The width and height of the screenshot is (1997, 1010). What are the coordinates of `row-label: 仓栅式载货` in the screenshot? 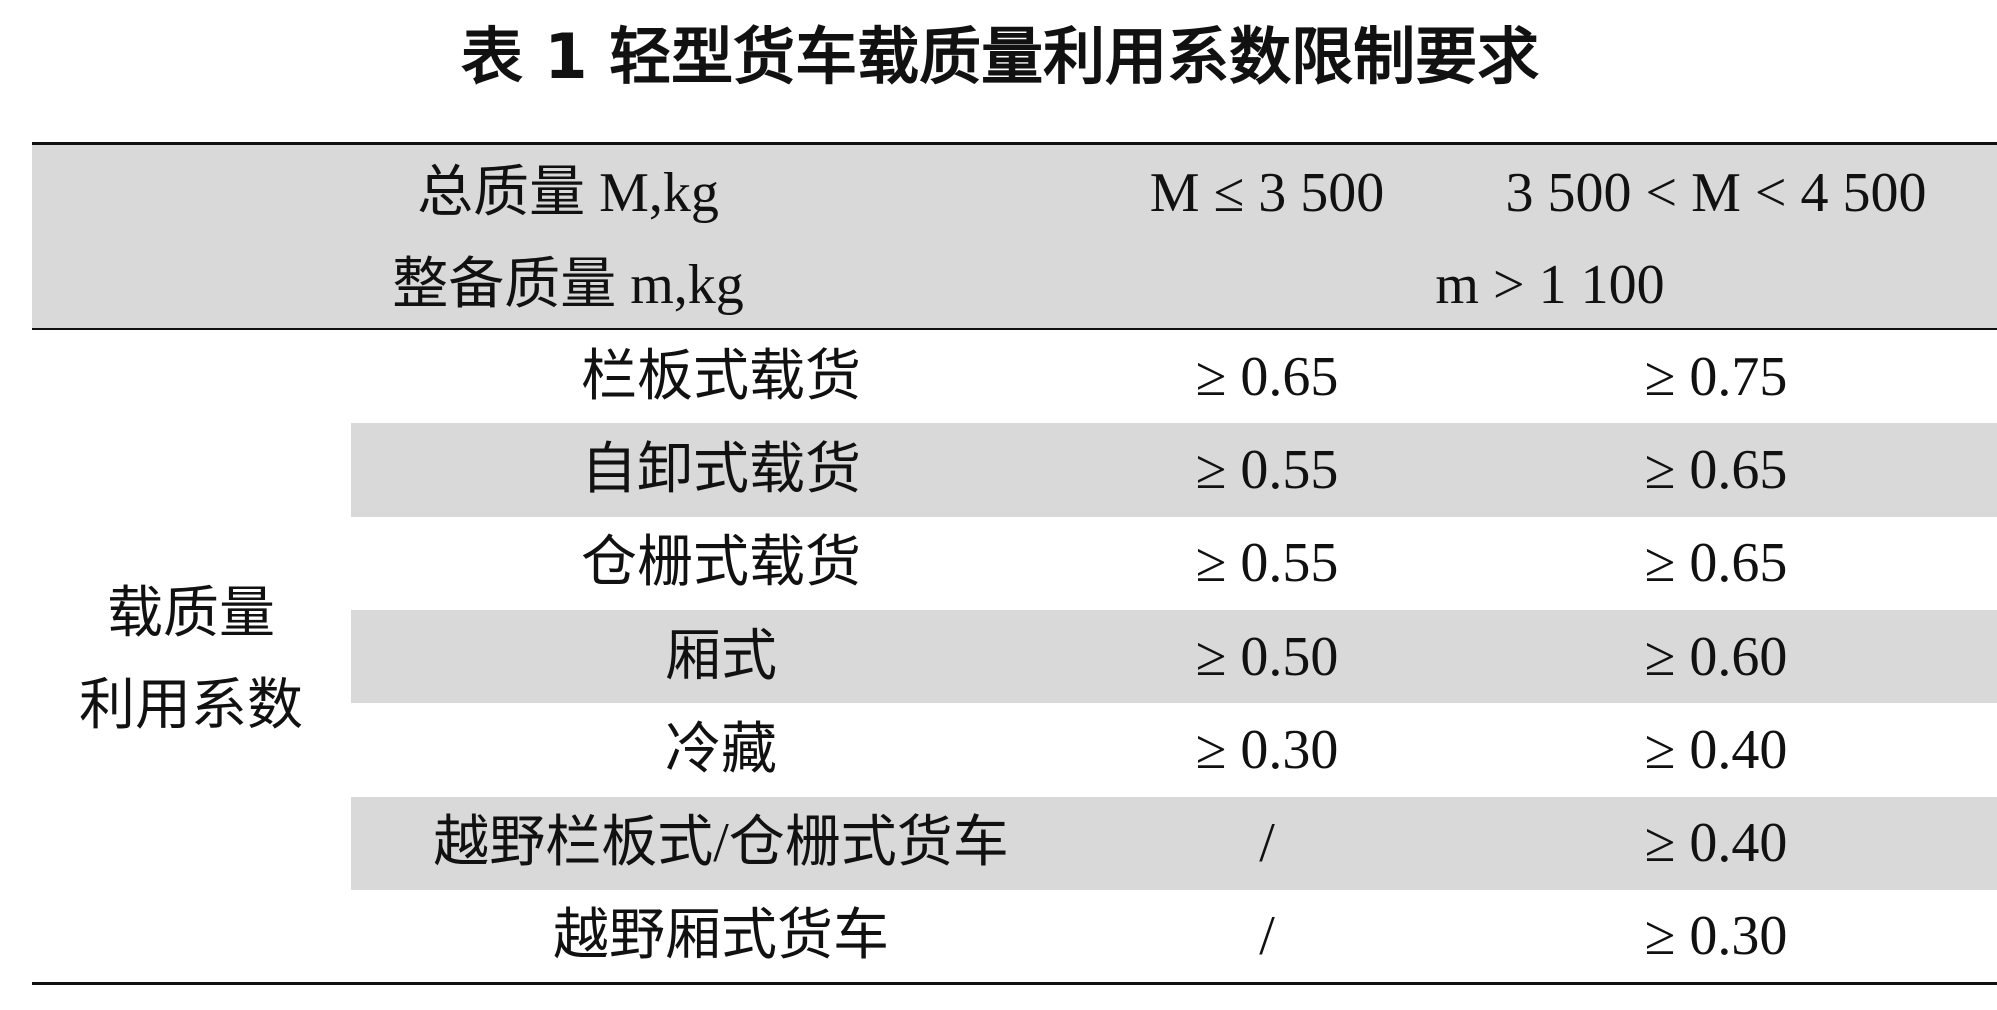 It's located at (721, 563).